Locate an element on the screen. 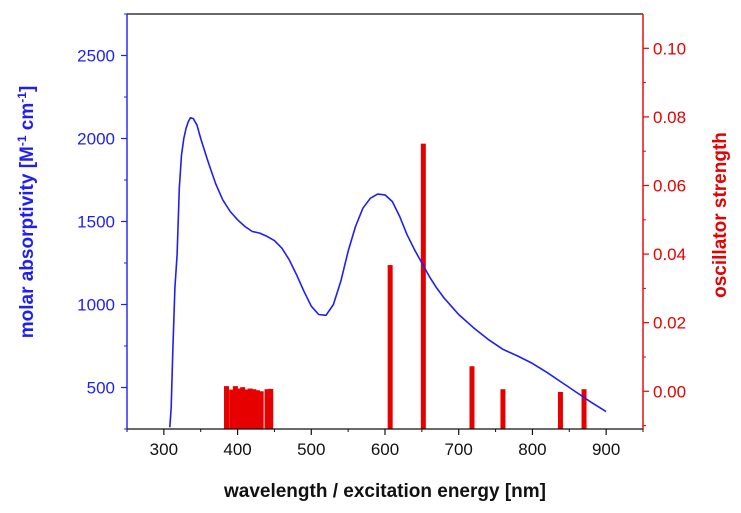 This screenshot has width=741, height=513. y2-tick-label: 0.04 is located at coordinates (669, 254).